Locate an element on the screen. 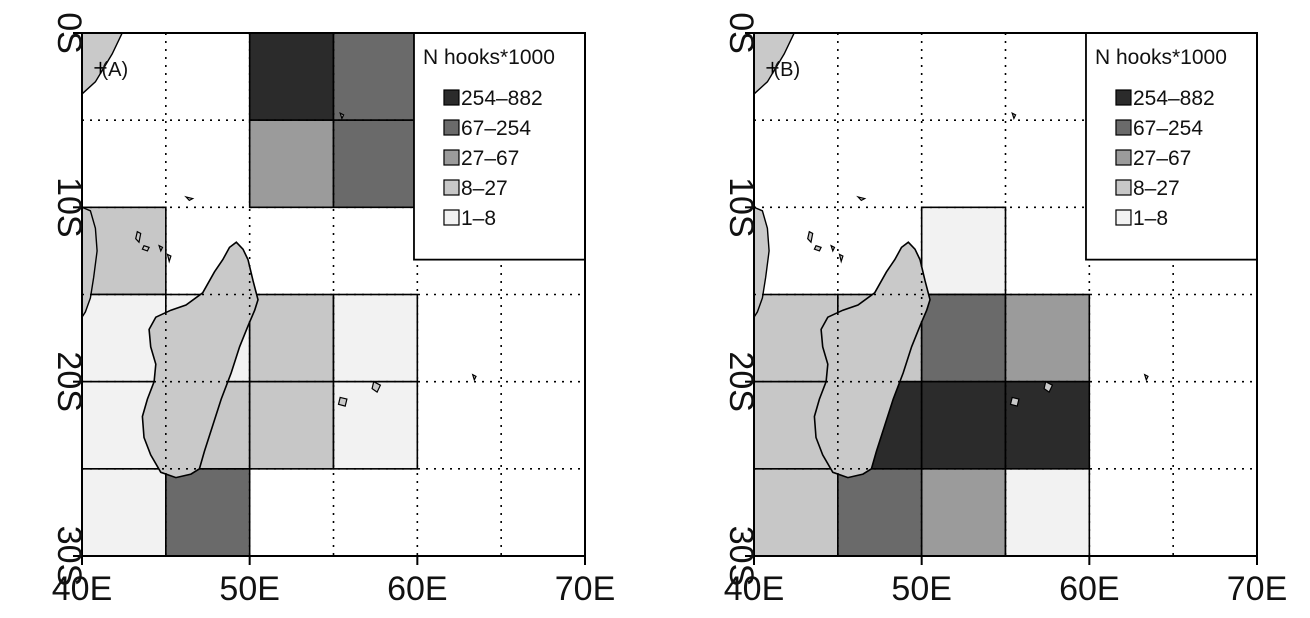 The image size is (1310, 618). panel-label: (A) is located at coordinates (114, 70).